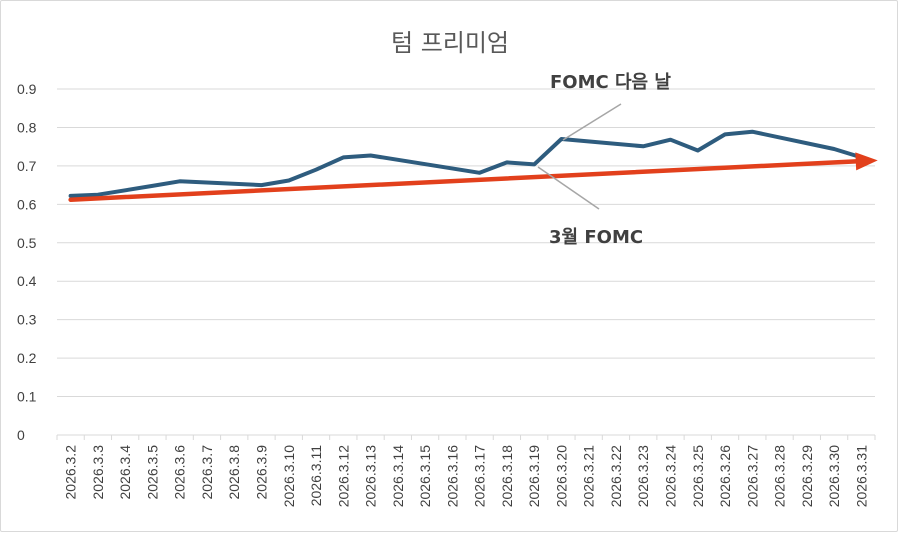  I want to click on x-tick-label: 2026.3.27, so click(752, 476).